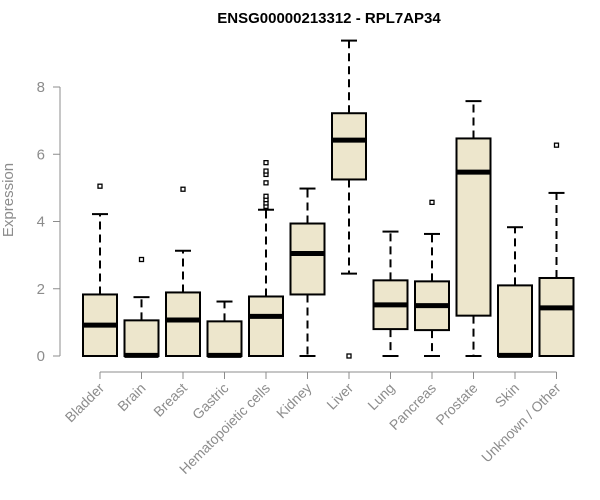 The height and width of the screenshot is (500, 600). Describe the element at coordinates (85, 403) in the screenshot. I see `x-tick-label: Bladder` at that location.